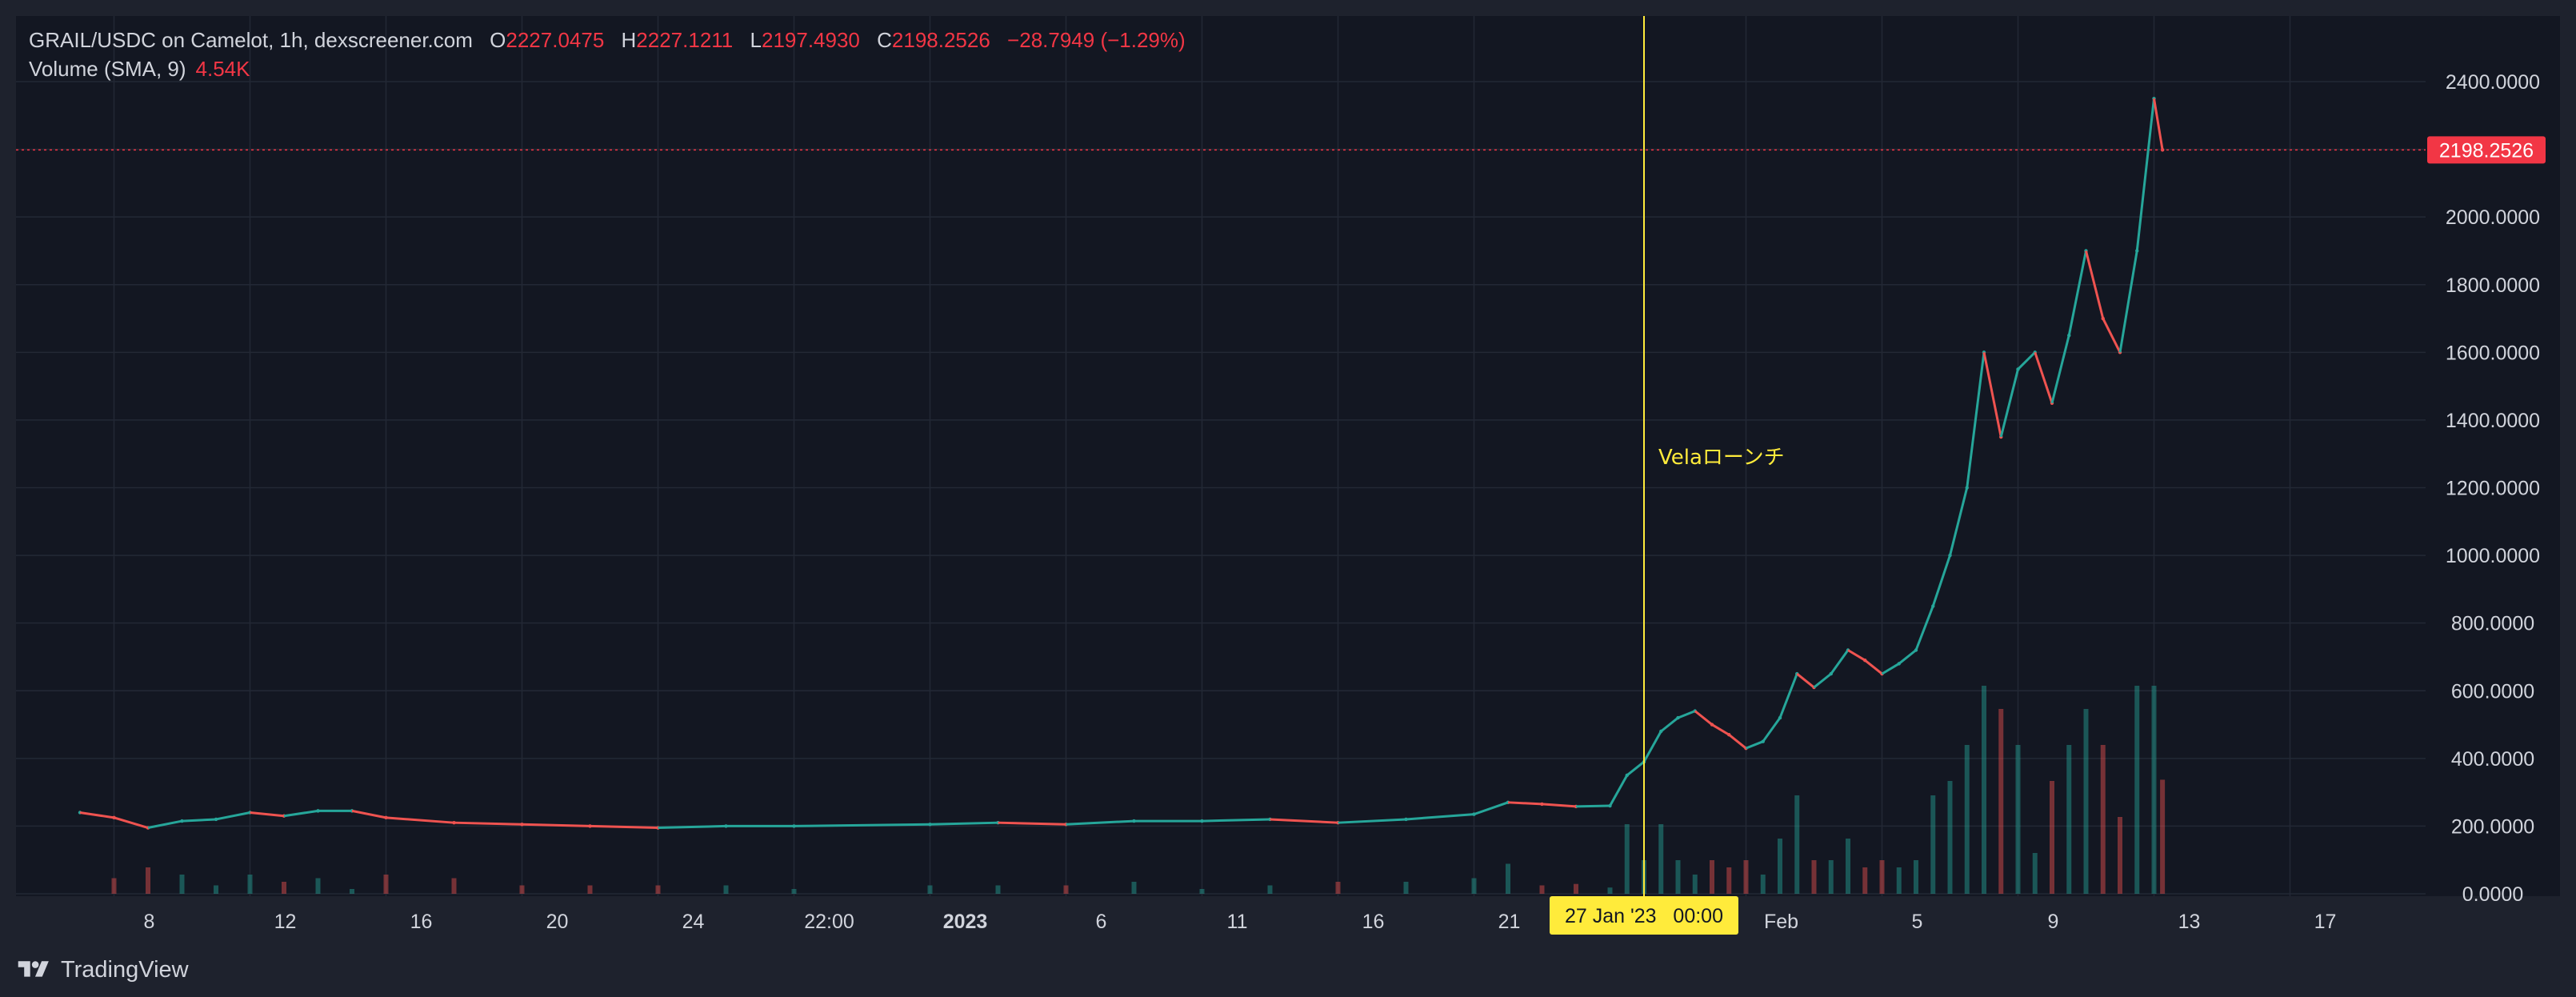 Image resolution: width=2576 pixels, height=997 pixels. I want to click on x-tick-label: 16, so click(421, 922).